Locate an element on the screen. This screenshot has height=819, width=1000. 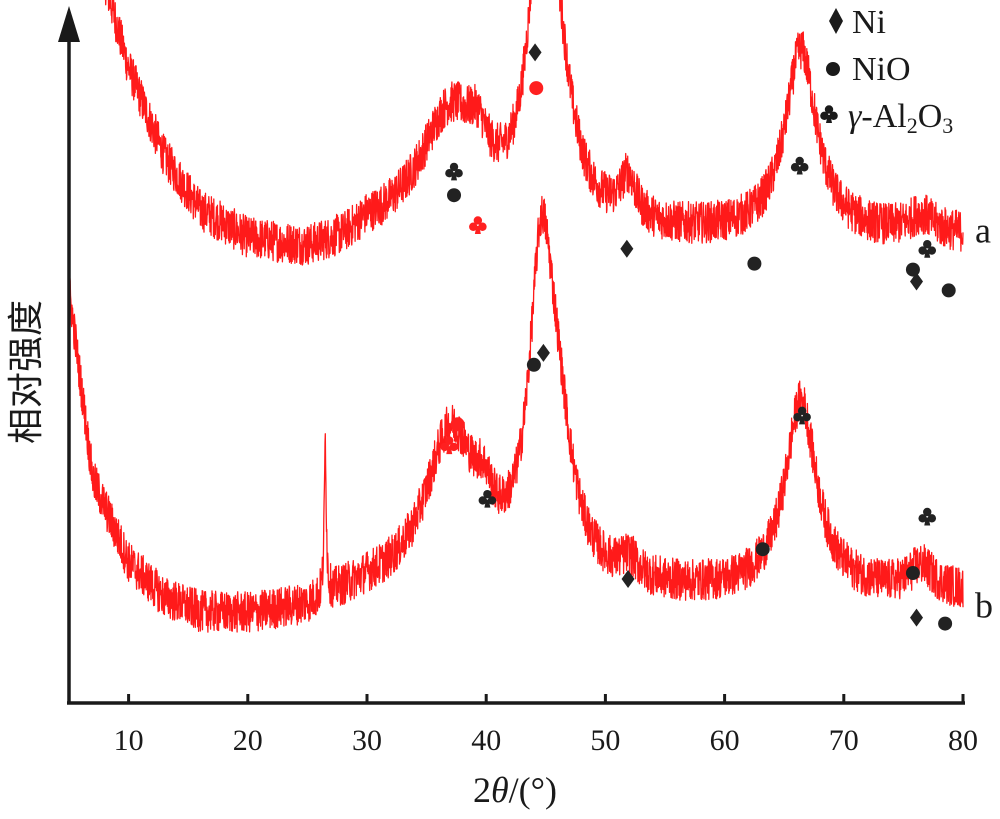
y-axis-arrow-icon is located at coordinates (69, 24).